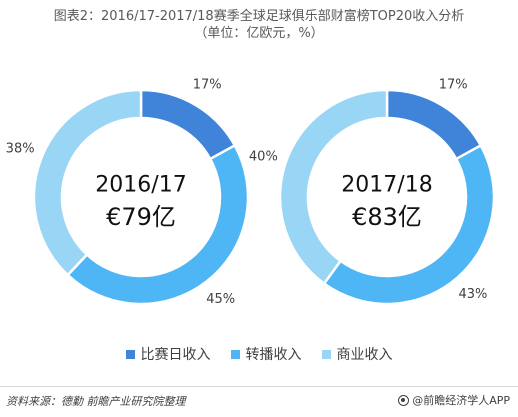 Image resolution: width=518 pixels, height=417 pixels. I want to click on donut-1-total-label: €79亿, so click(141, 217).